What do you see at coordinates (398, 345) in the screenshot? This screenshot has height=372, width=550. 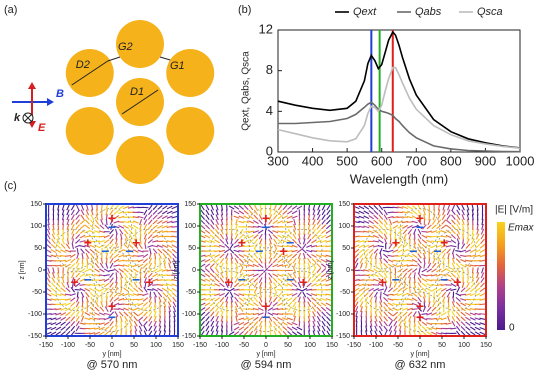 I see `x-tick-label: -50` at bounding box center [398, 345].